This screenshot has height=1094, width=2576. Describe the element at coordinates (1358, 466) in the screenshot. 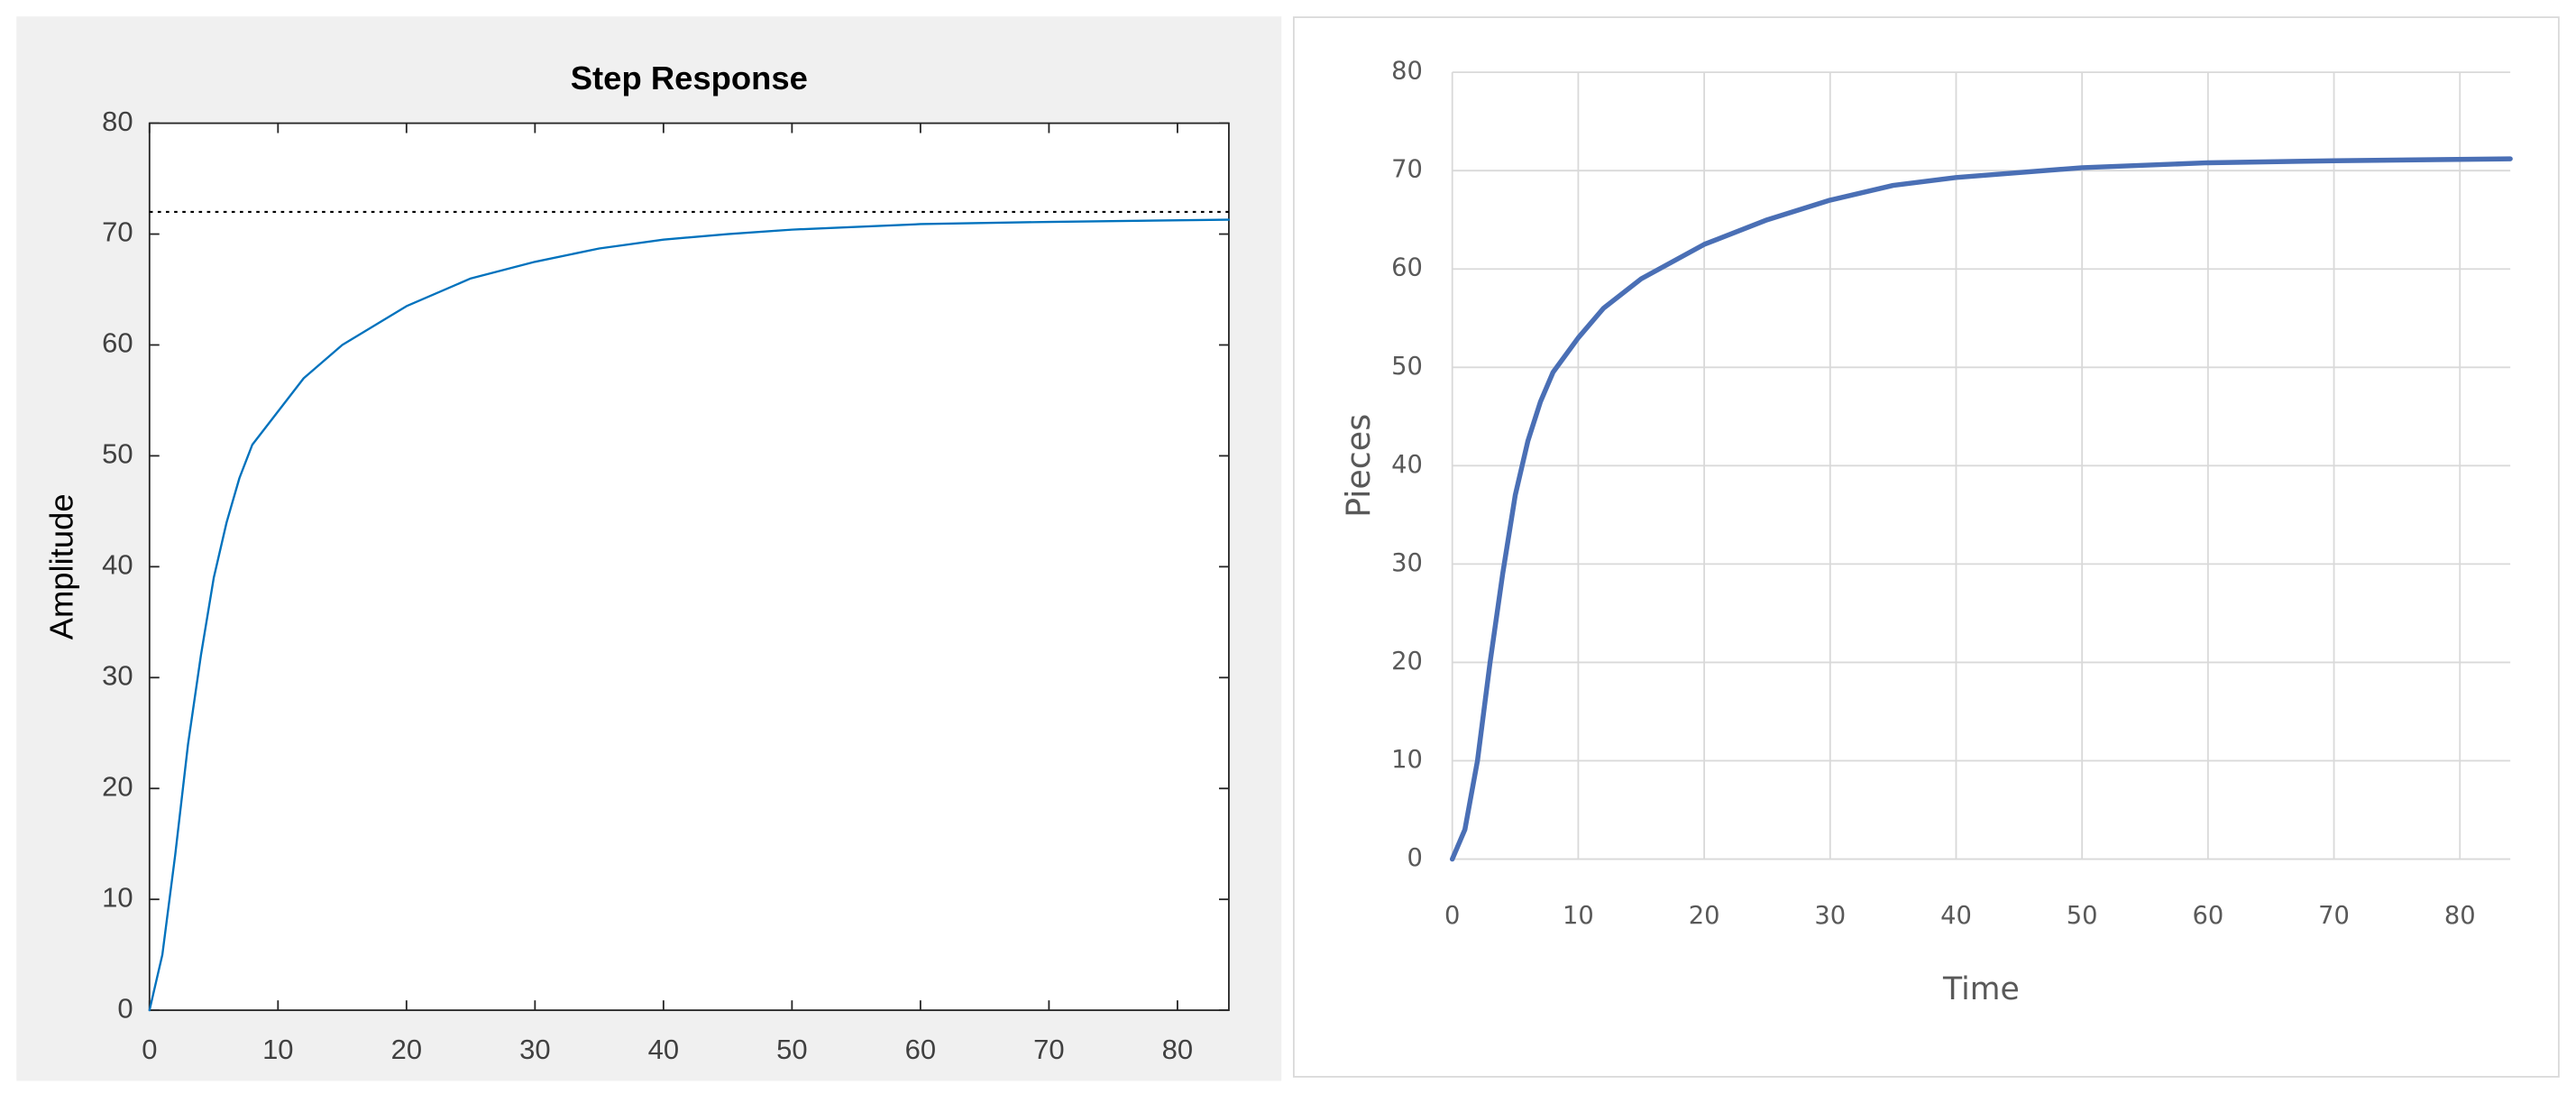

I see `y-axis-label: Pieces` at that location.